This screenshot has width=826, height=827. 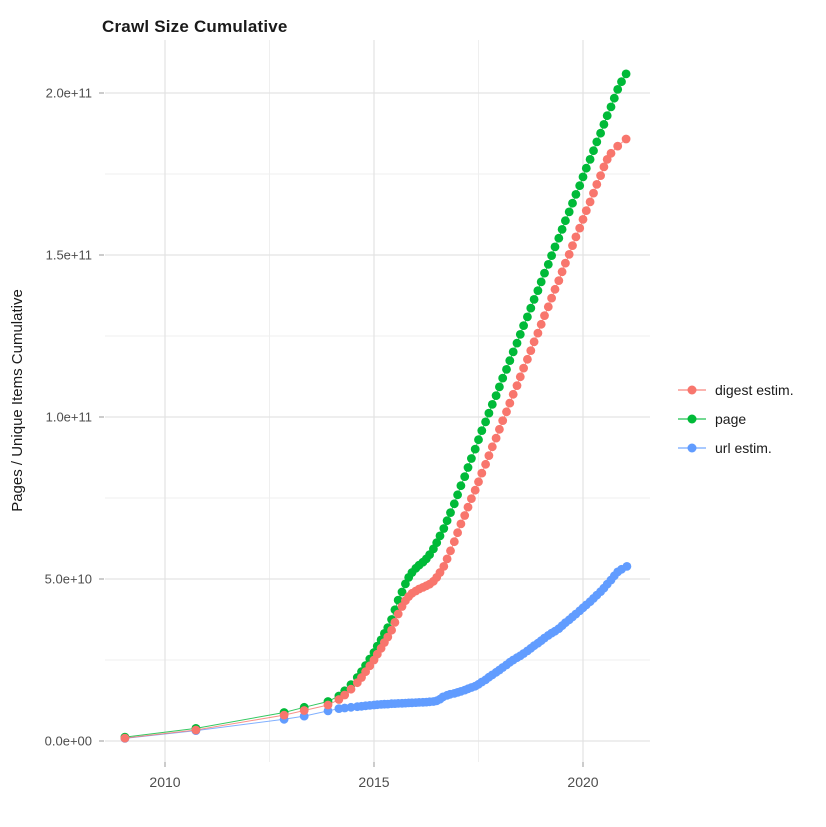 I want to click on x-tick-label: 2010, so click(x=164, y=782).